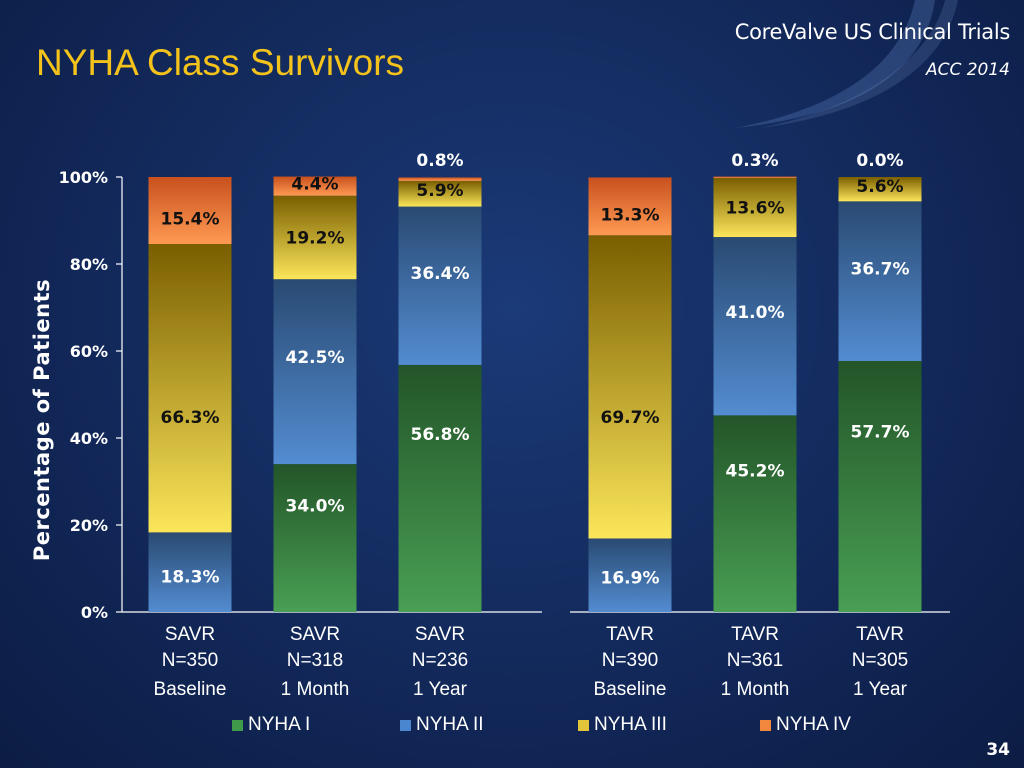 This screenshot has height=768, width=1024. I want to click on legend-label: NYHA IV, so click(813, 724).